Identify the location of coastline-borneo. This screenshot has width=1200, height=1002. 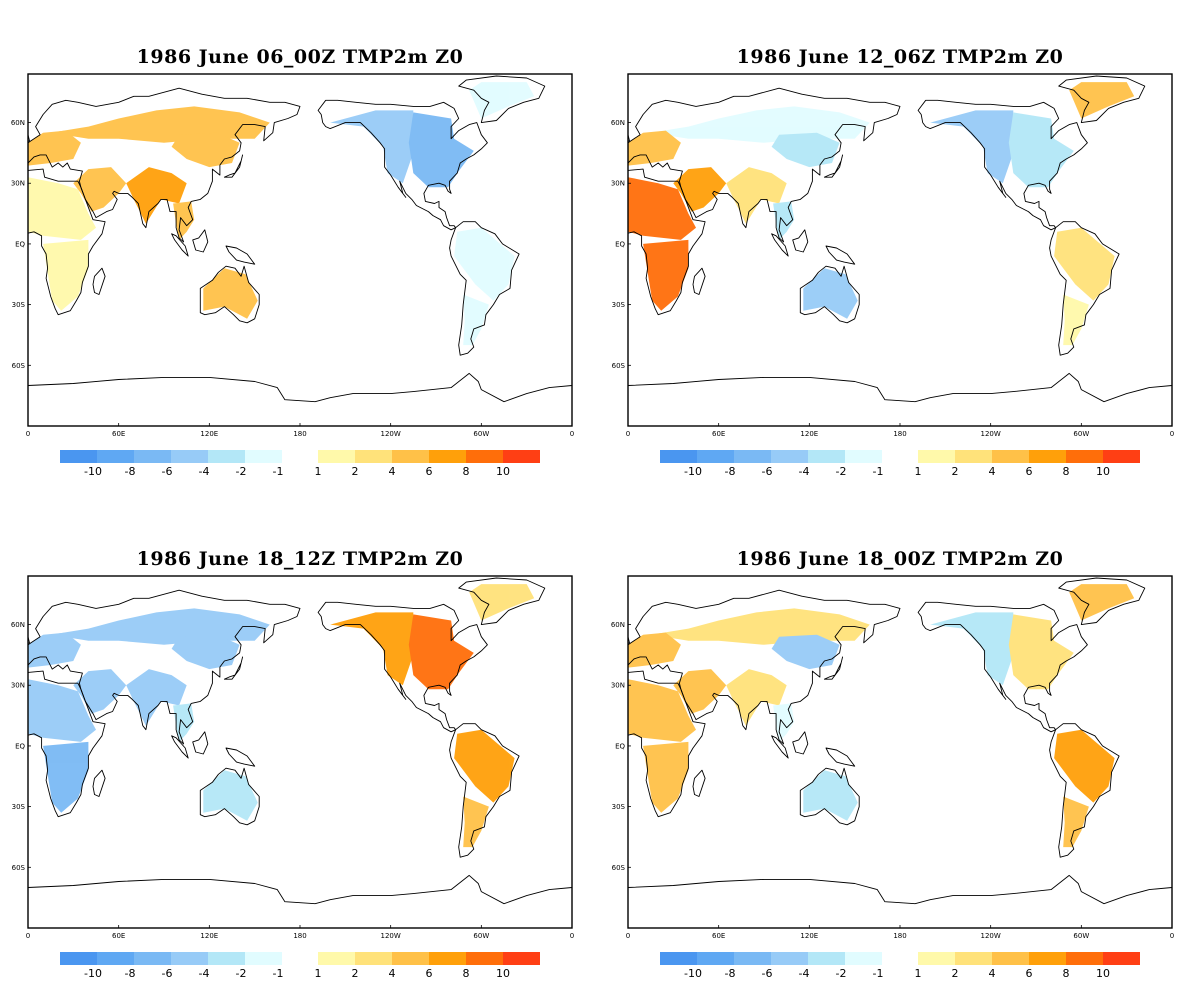
(800, 743).